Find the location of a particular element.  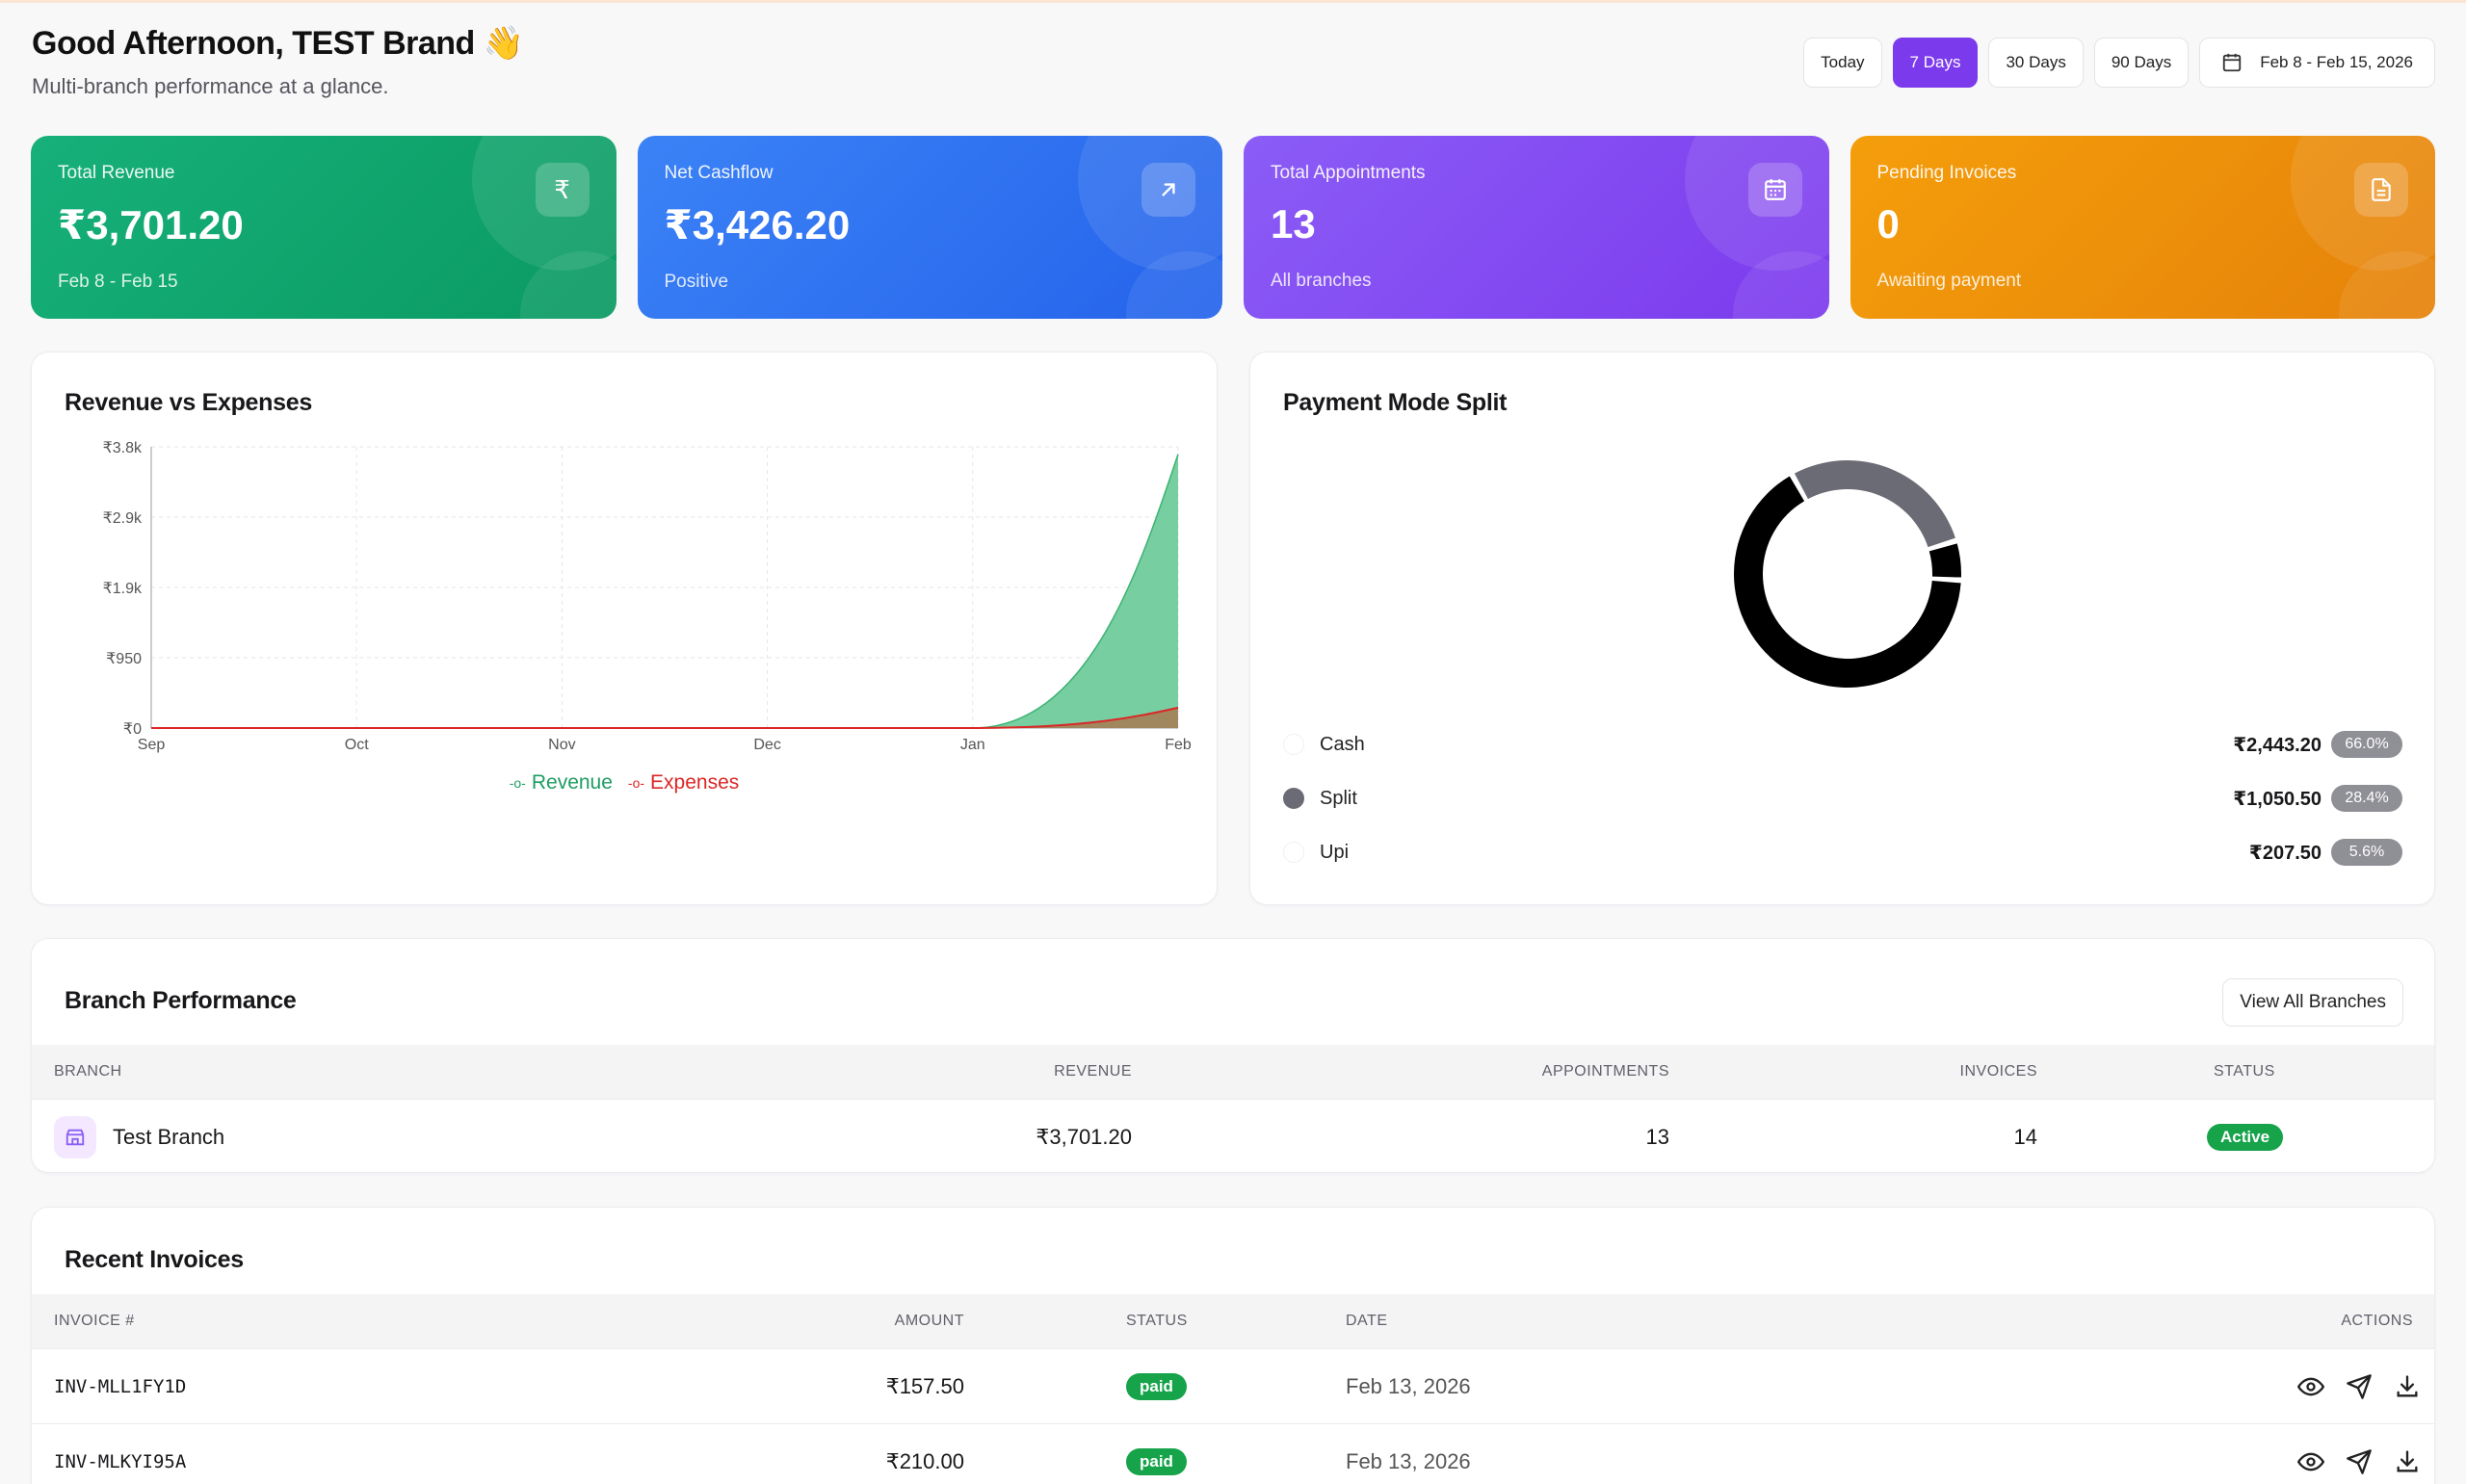

y-tick-label: ₹2.9k is located at coordinates (123, 518).